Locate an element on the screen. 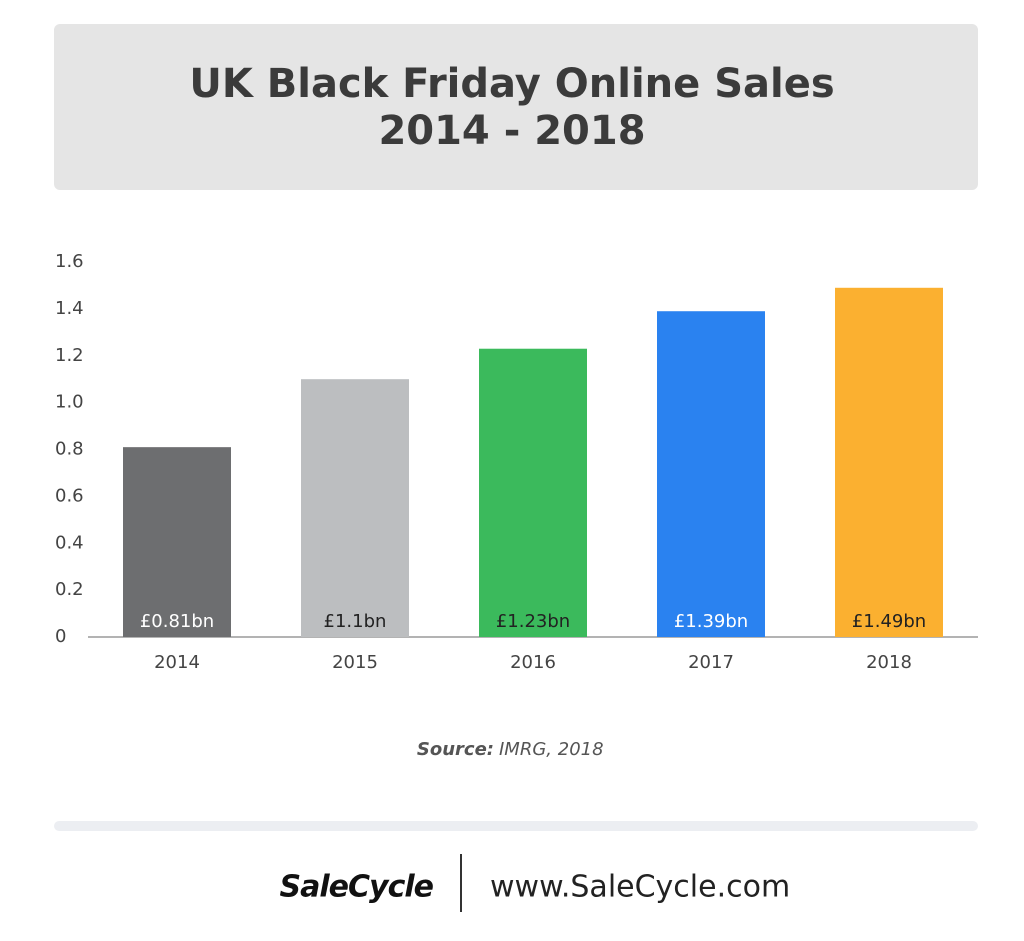 The image size is (1024, 941). y-tick-label: 0 is located at coordinates (60, 636).